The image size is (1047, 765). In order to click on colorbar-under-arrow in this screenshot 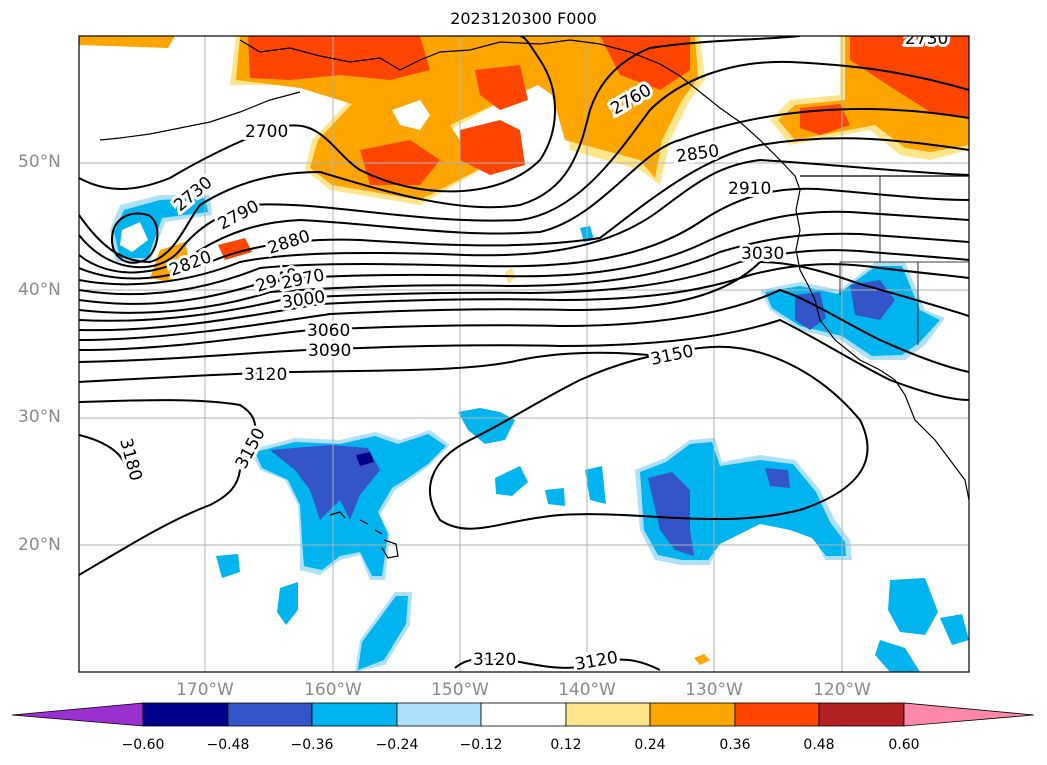, I will do `click(77, 714)`.